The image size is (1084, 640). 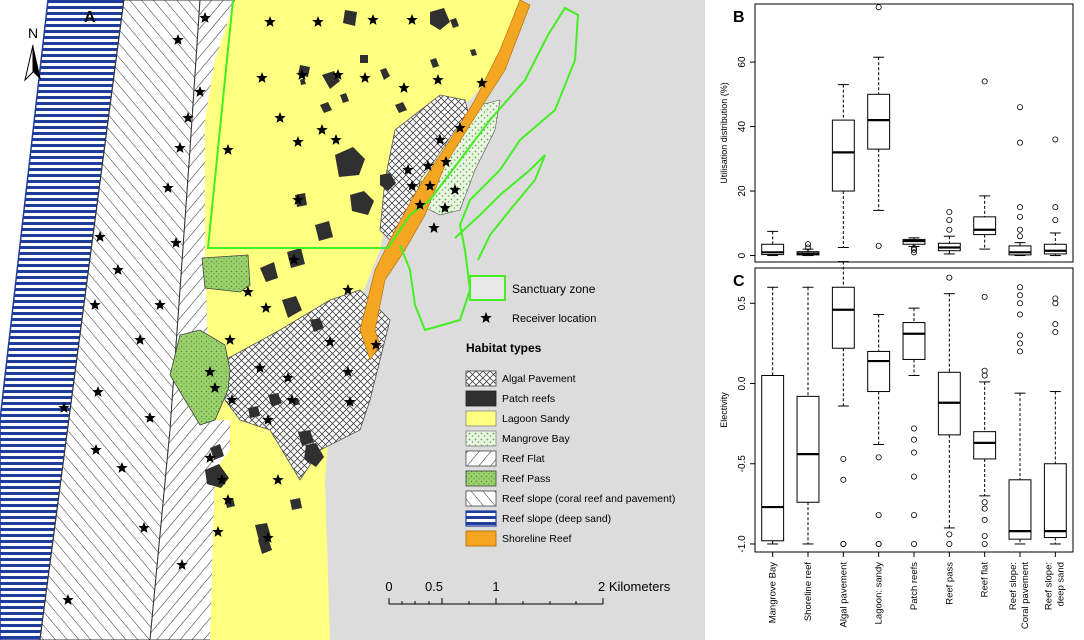 I want to click on reef-pass-north, so click(x=226, y=273).